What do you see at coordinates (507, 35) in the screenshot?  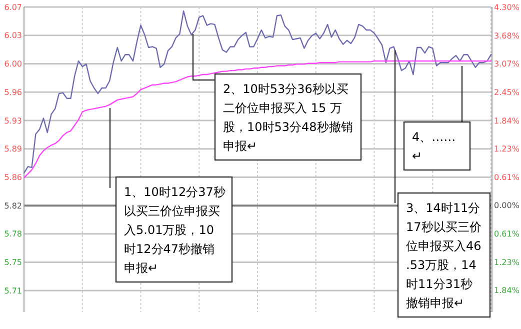 I see `y2-tick-label: 3.68%` at bounding box center [507, 35].